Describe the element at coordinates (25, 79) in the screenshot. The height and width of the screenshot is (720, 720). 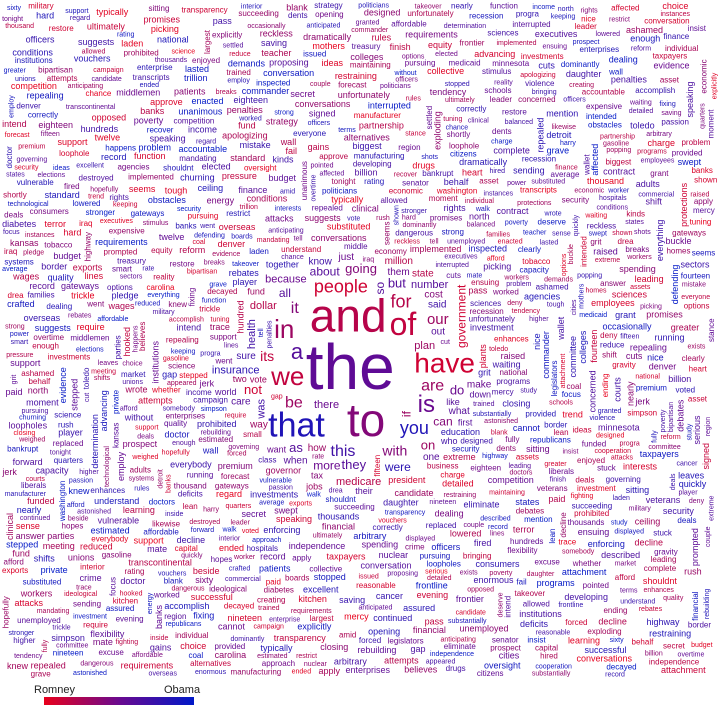
I see `cloud-word: unions` at that location.